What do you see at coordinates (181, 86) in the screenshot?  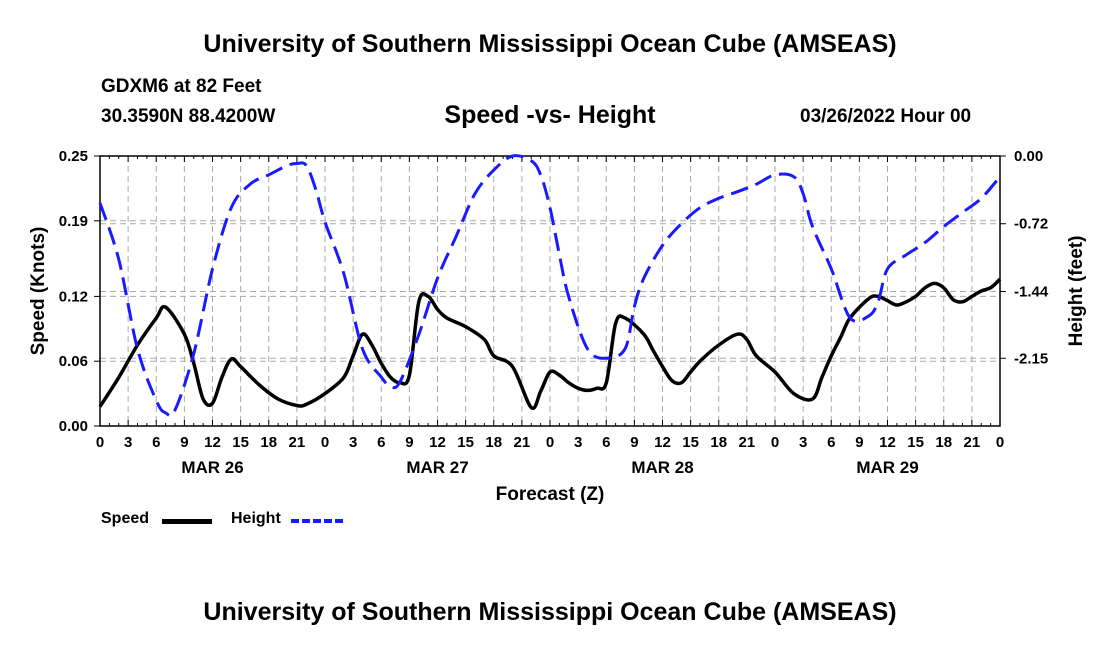 I see `station-label: GDXM6 at 82 Feet` at bounding box center [181, 86].